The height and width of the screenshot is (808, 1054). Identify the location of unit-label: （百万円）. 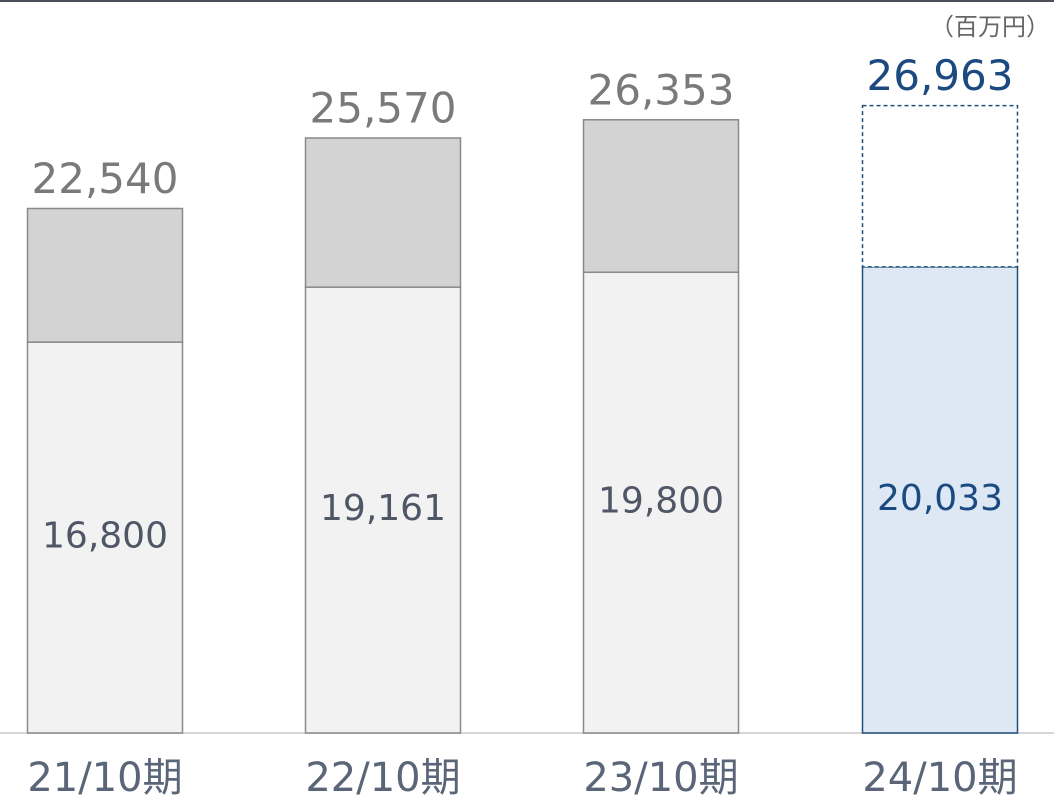
(990, 27).